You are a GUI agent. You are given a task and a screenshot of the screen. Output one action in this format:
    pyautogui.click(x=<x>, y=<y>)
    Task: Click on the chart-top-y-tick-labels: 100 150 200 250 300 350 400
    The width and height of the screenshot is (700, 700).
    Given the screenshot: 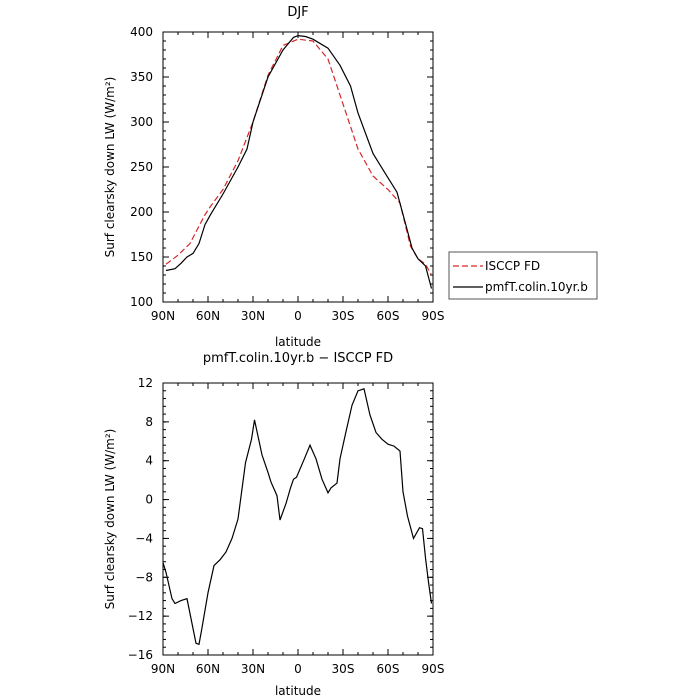 What is the action you would take?
    pyautogui.click(x=141, y=167)
    